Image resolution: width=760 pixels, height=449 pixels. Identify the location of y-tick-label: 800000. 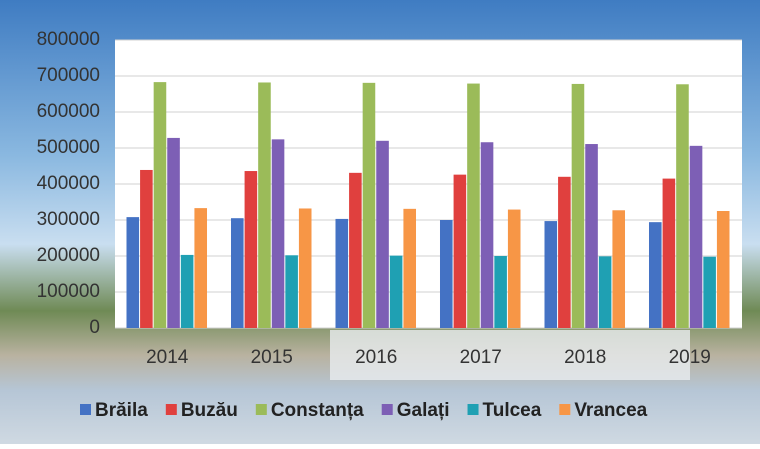
(68, 39).